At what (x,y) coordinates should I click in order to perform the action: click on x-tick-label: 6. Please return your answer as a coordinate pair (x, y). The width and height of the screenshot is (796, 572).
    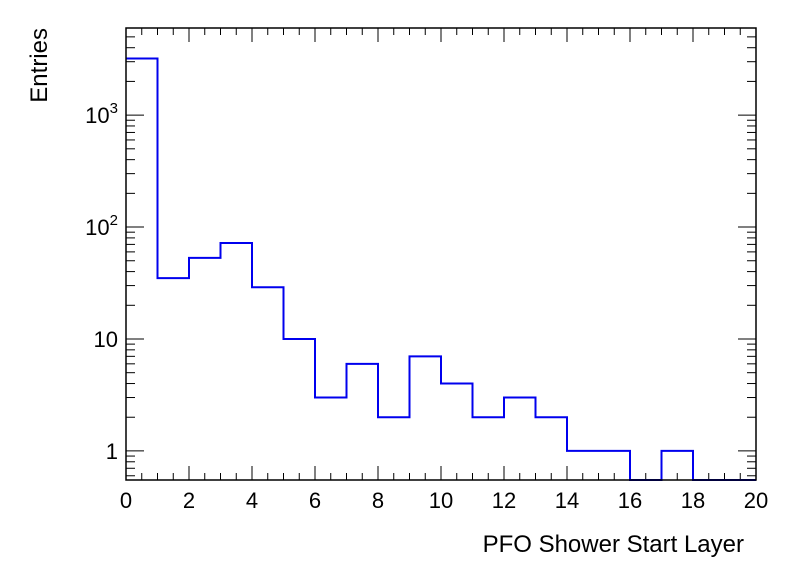
    Looking at the image, I should click on (315, 500).